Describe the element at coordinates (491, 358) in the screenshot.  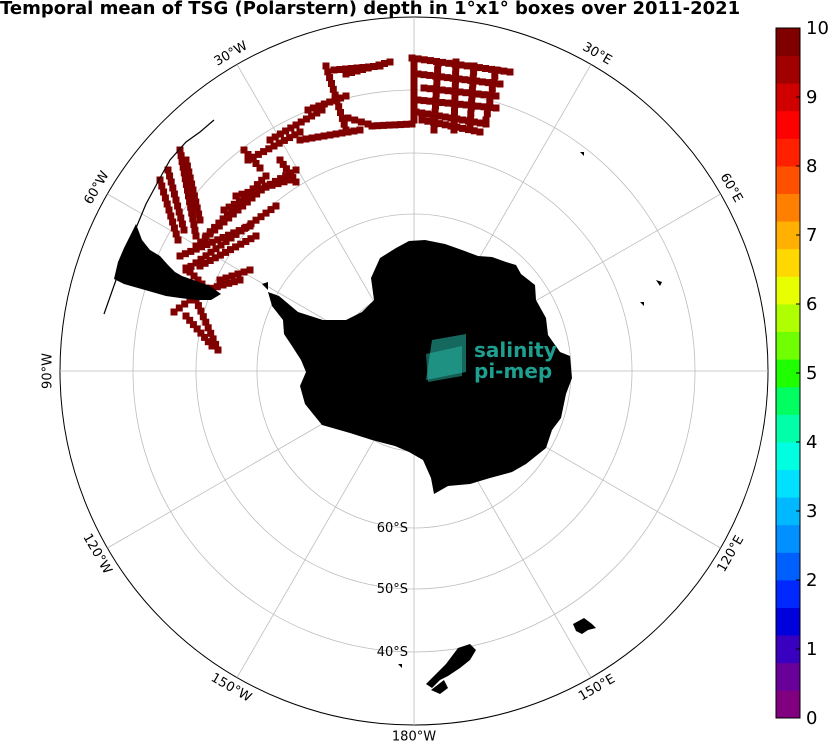
I see `salinity-pi-mep-logo: salinity pi-mep` at that location.